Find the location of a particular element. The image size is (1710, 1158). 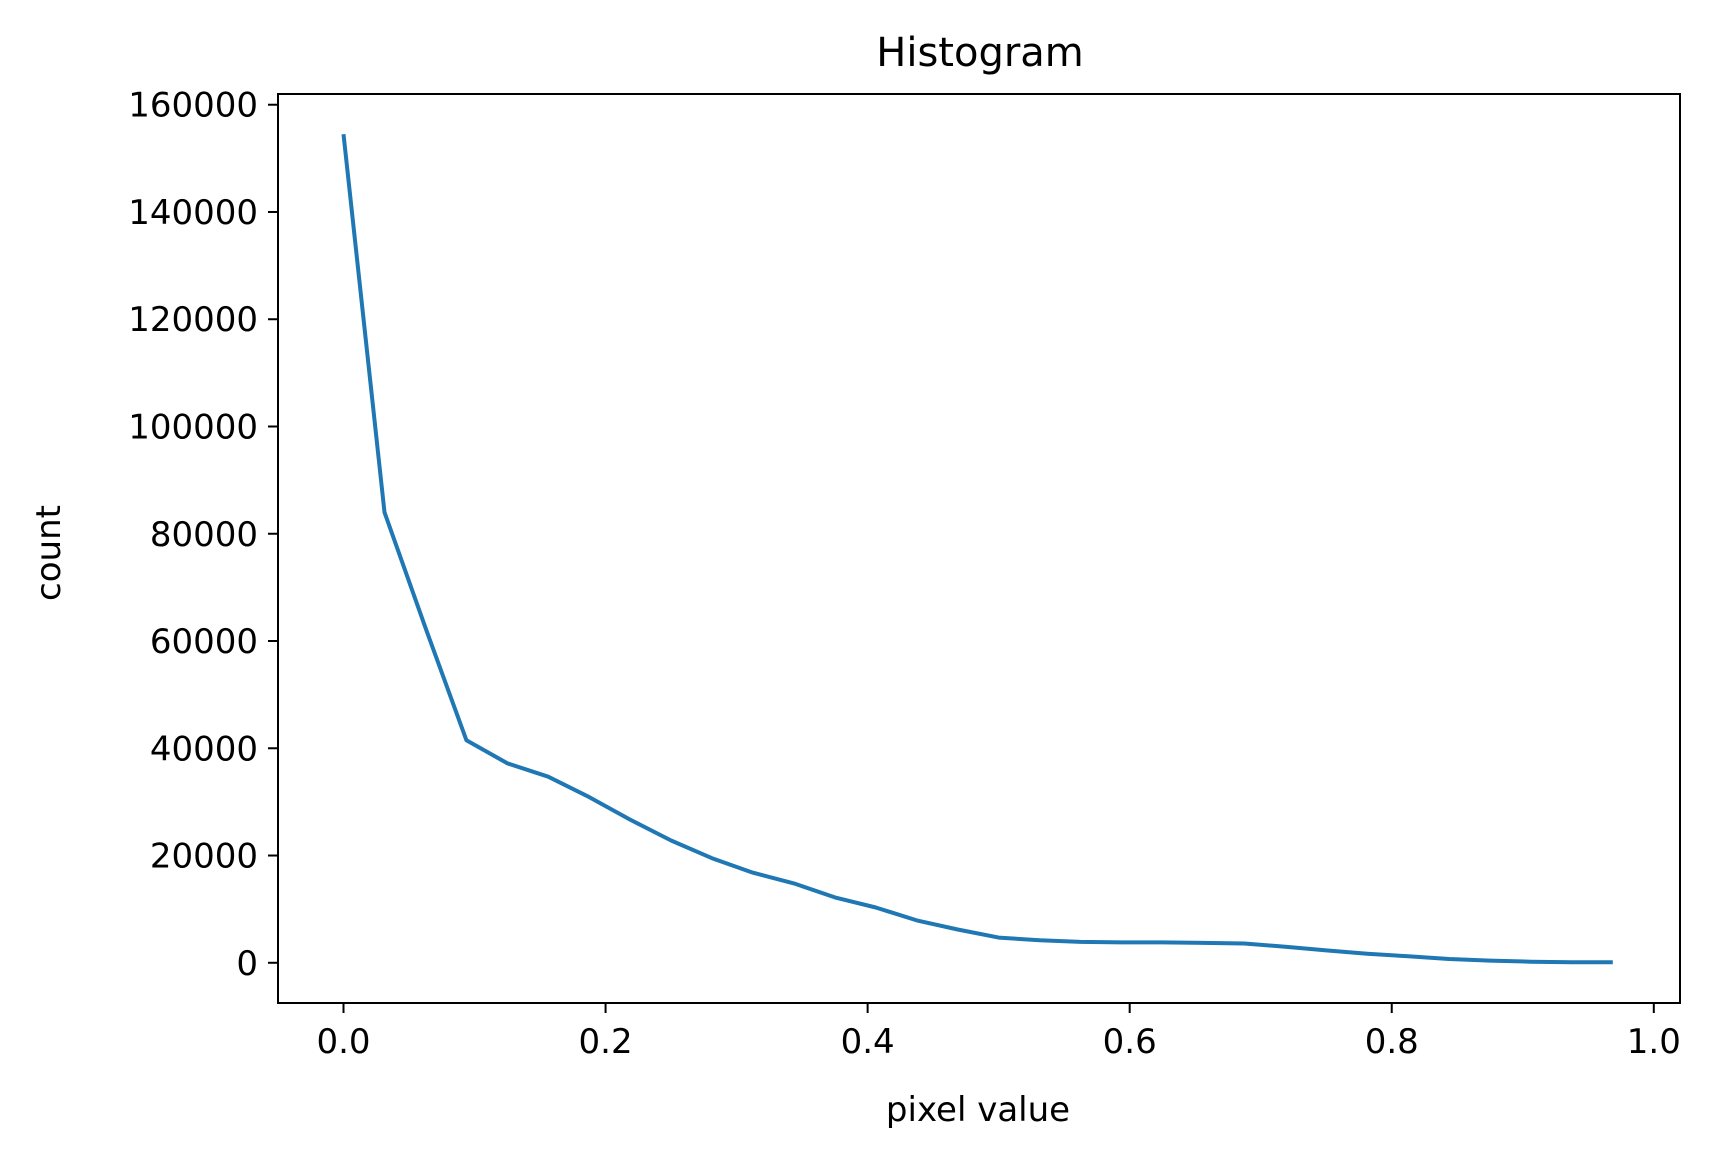

y-axis-label: count is located at coordinates (49, 553).